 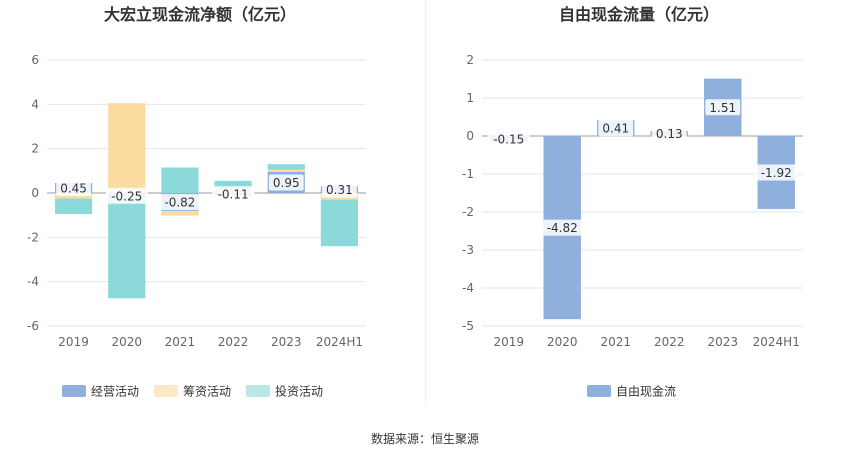 I want to click on data-label: 1.51, so click(x=722, y=108).